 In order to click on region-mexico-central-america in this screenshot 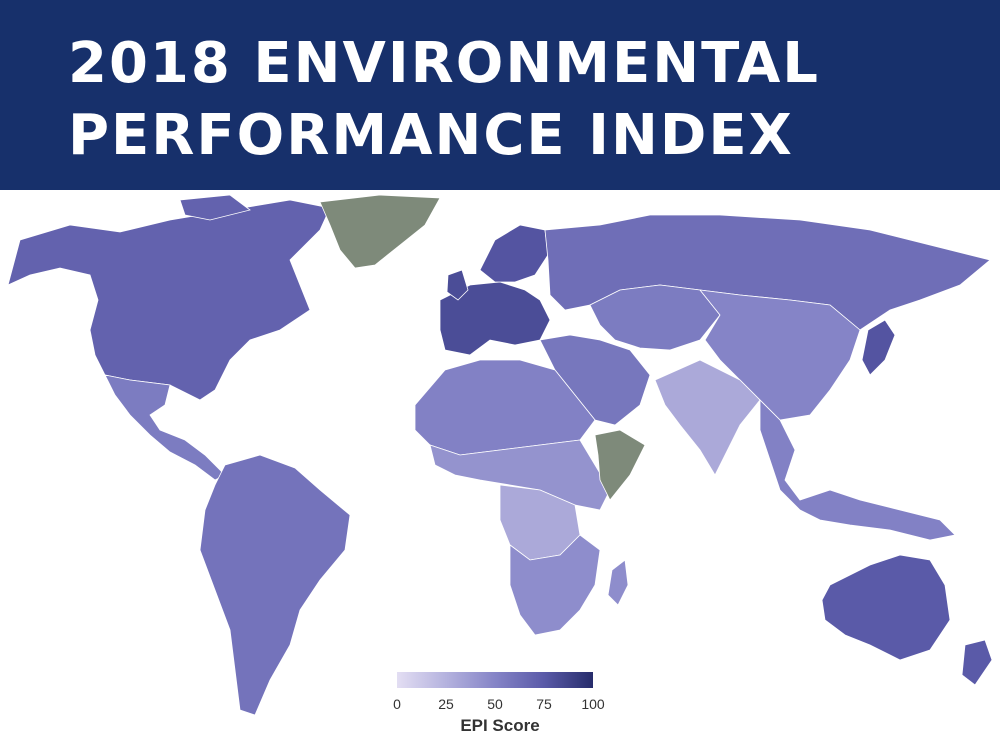, I will do `click(165, 427)`.